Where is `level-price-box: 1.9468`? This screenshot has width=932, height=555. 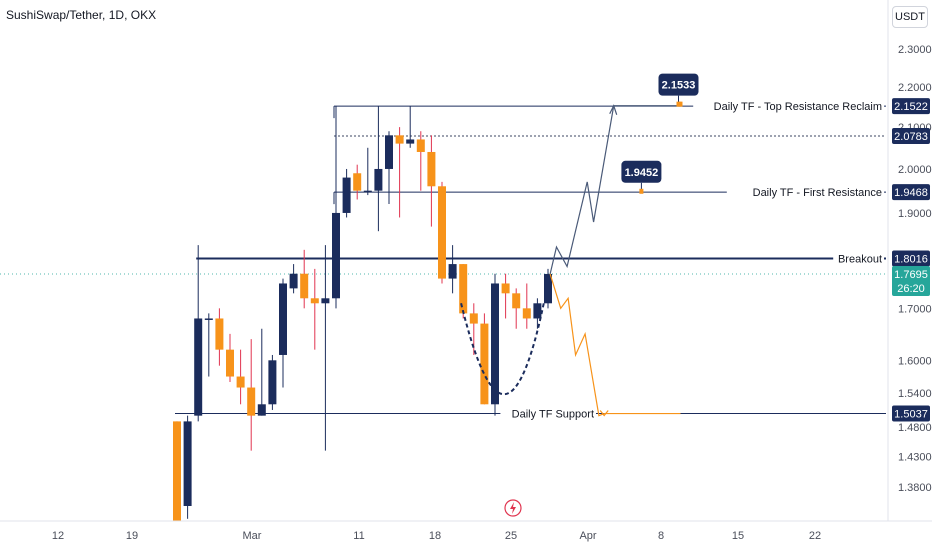
level-price-box: 1.9468 is located at coordinates (911, 192).